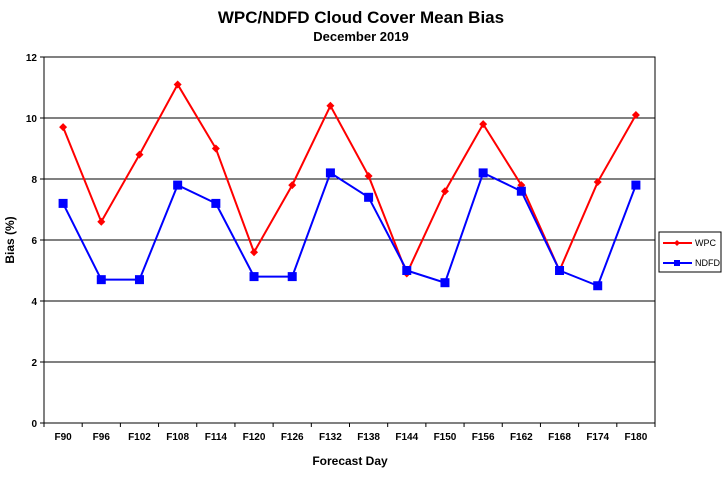 Image resolution: width=727 pixels, height=478 pixels. Describe the element at coordinates (34, 302) in the screenshot. I see `y-tick-label: 4` at that location.